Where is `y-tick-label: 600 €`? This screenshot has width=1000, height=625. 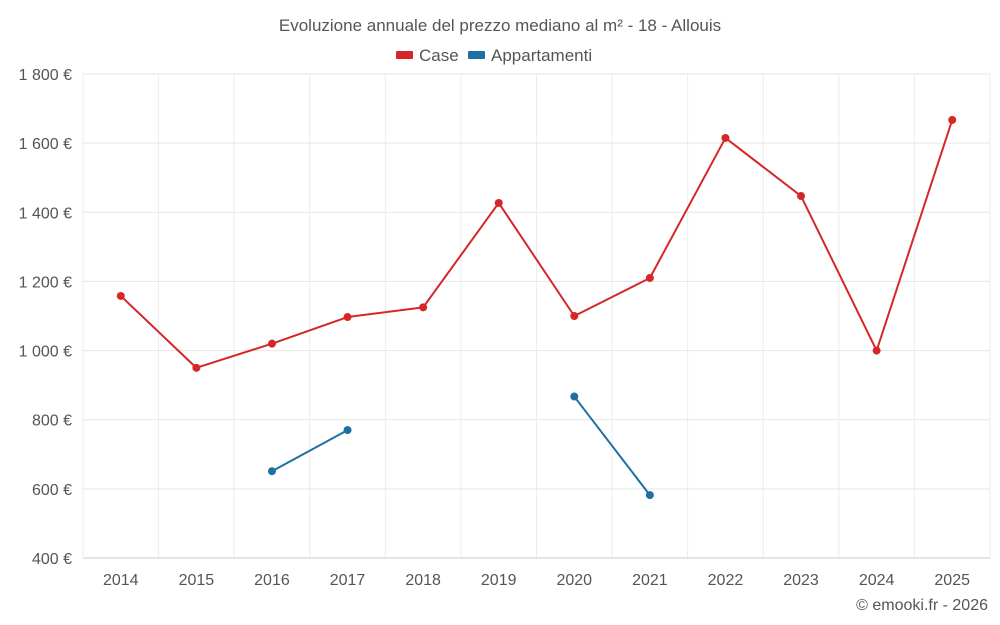
y-tick-label: 600 € is located at coordinates (52, 490).